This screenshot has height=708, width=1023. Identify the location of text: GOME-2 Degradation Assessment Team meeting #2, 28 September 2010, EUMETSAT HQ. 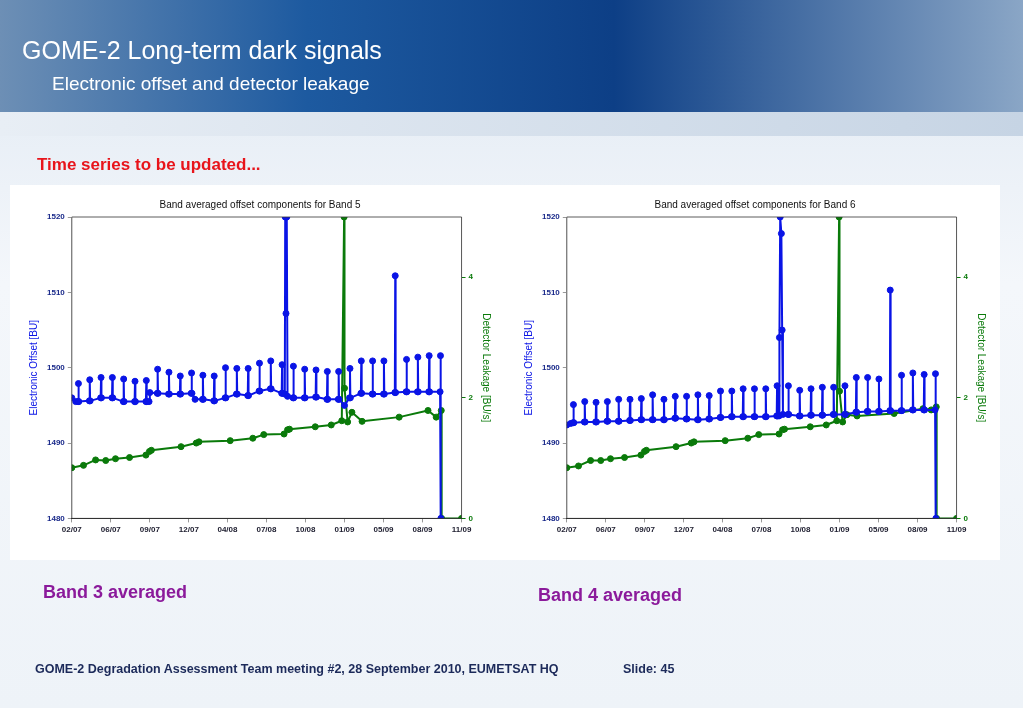
(297, 669).